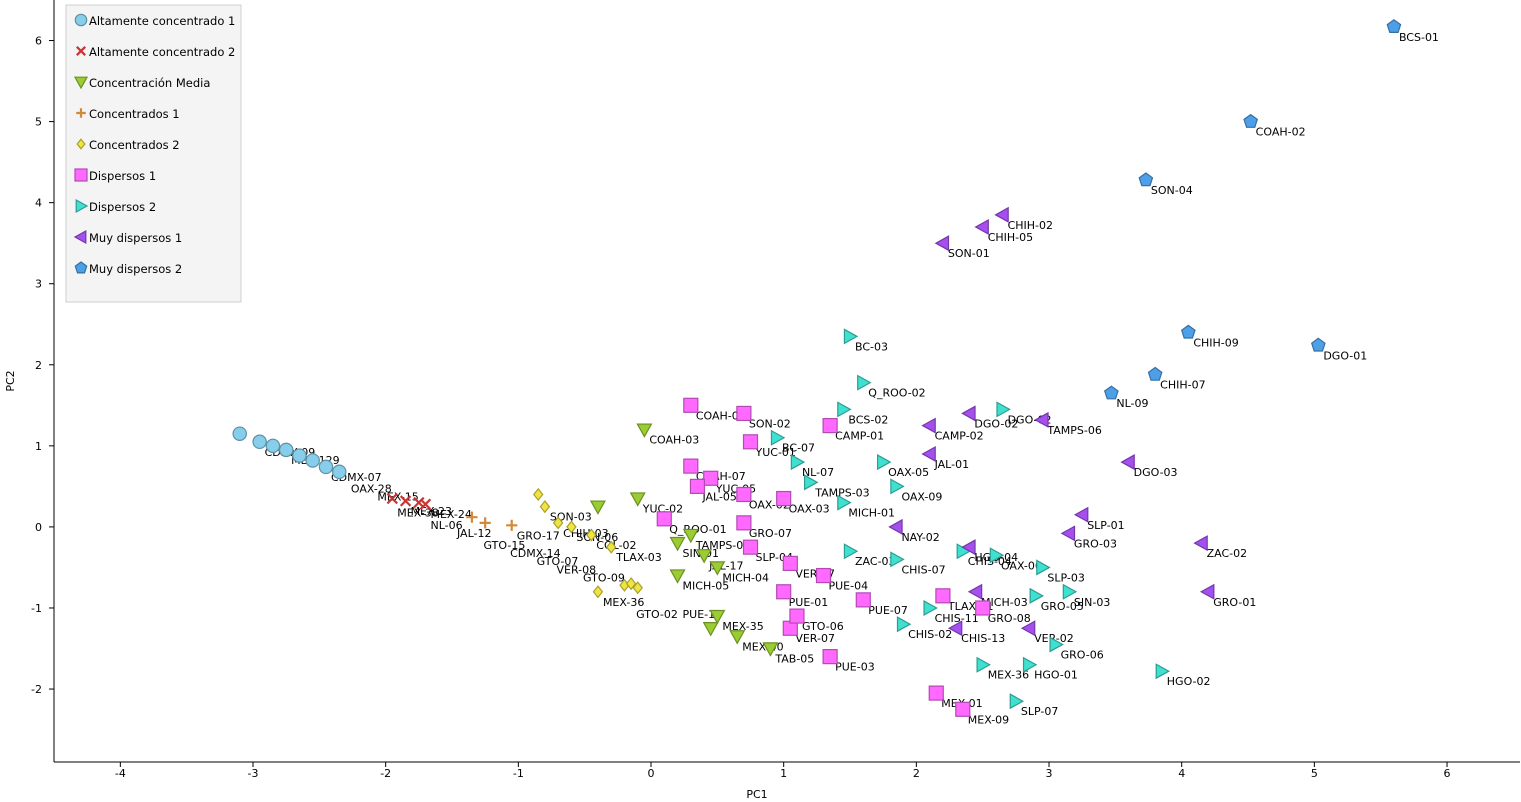  Describe the element at coordinates (120, 773) in the screenshot. I see `x-tick-label: -4` at that location.